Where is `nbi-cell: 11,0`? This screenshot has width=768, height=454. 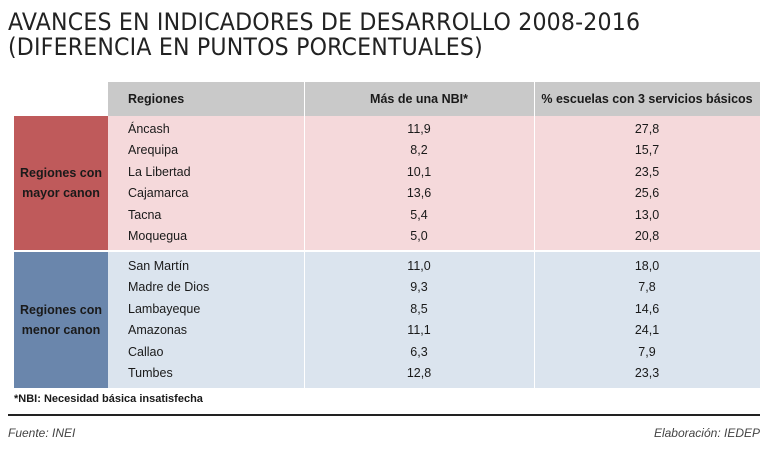 nbi-cell: 11,0 is located at coordinates (419, 265).